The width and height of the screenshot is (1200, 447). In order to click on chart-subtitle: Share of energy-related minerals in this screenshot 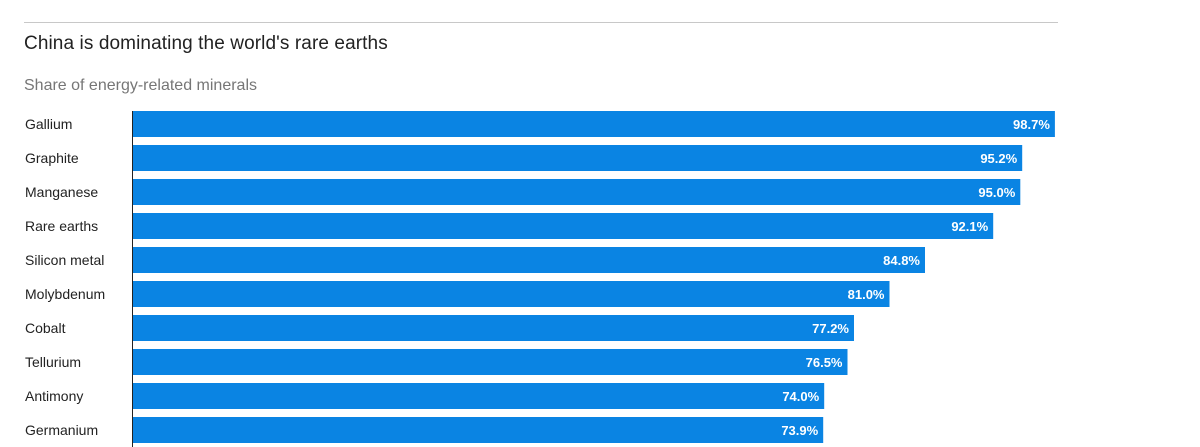, I will do `click(141, 85)`.